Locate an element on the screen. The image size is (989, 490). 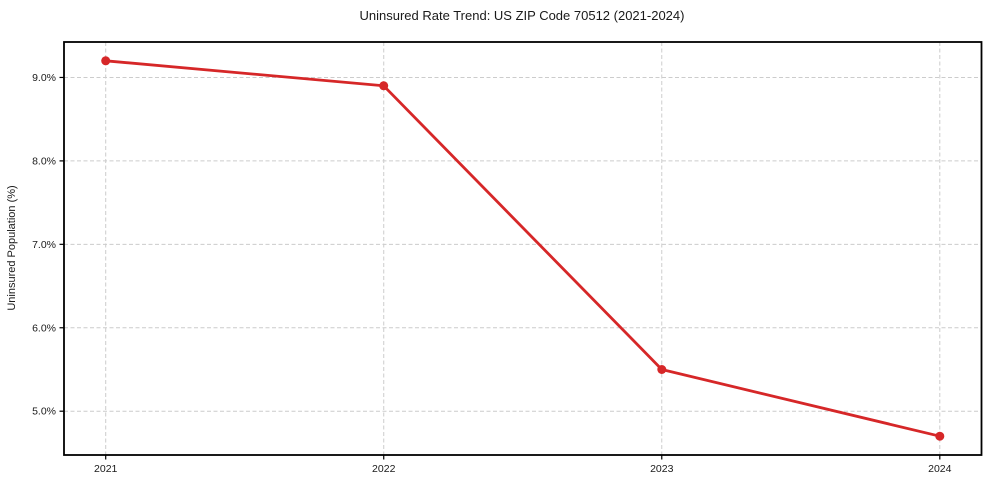
x-tick-label: 2021 is located at coordinates (106, 469).